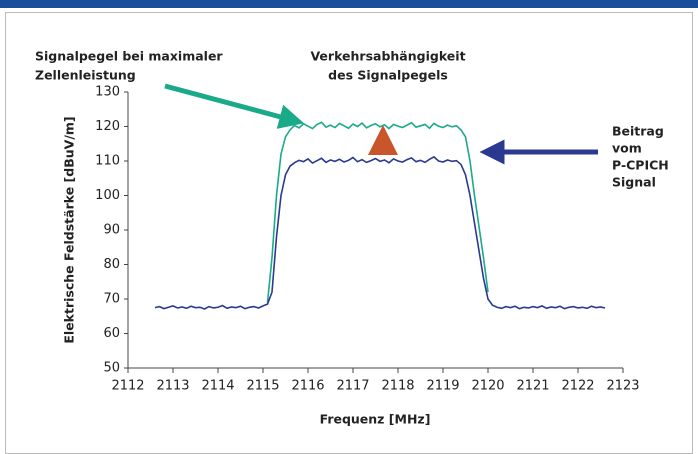 This screenshot has height=454, width=698. What do you see at coordinates (307, 386) in the screenshot?
I see `x-tick-label: 2116` at bounding box center [307, 386].